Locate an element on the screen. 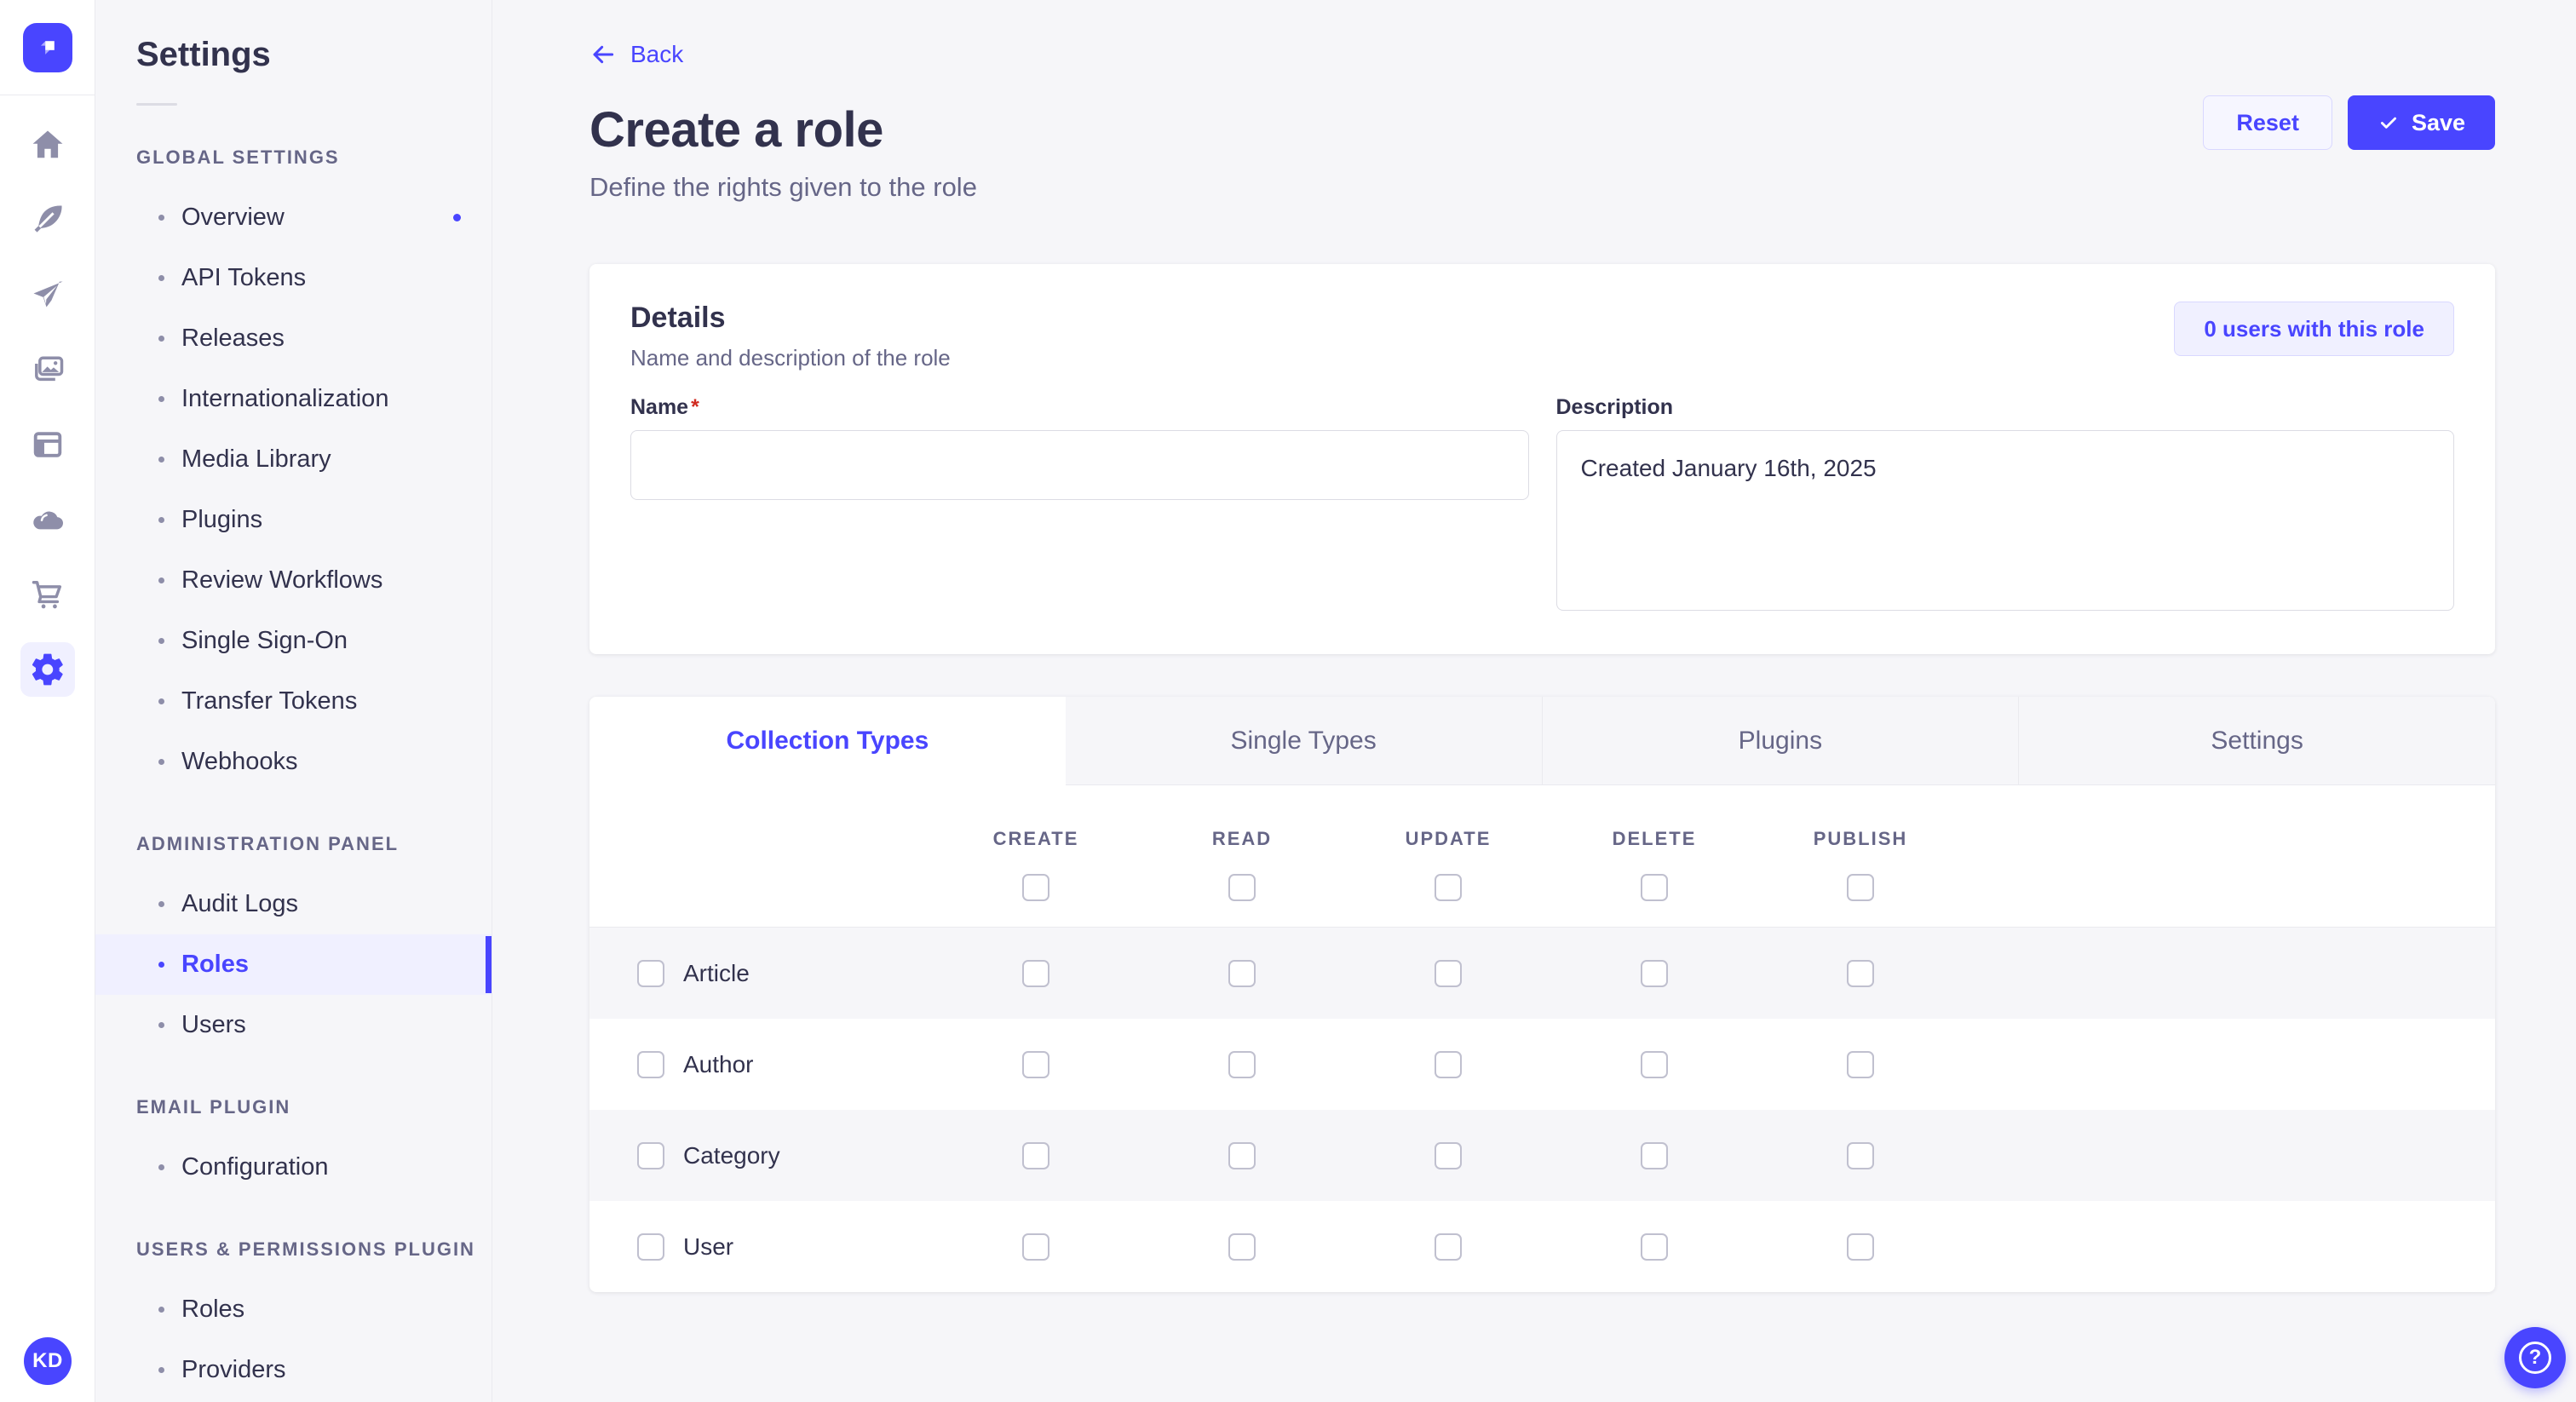 This screenshot has height=1402, width=2576. tab-plugins: Plugins is located at coordinates (1780, 741).